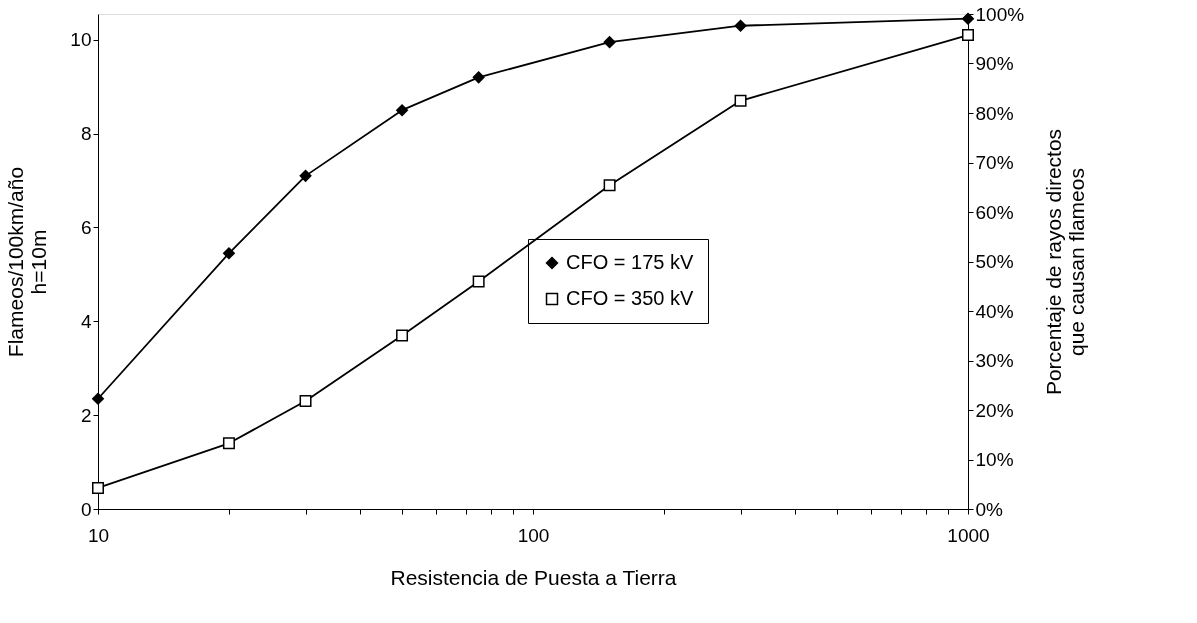 The width and height of the screenshot is (1197, 623). I want to click on y-tick-label: 4, so click(86, 321).